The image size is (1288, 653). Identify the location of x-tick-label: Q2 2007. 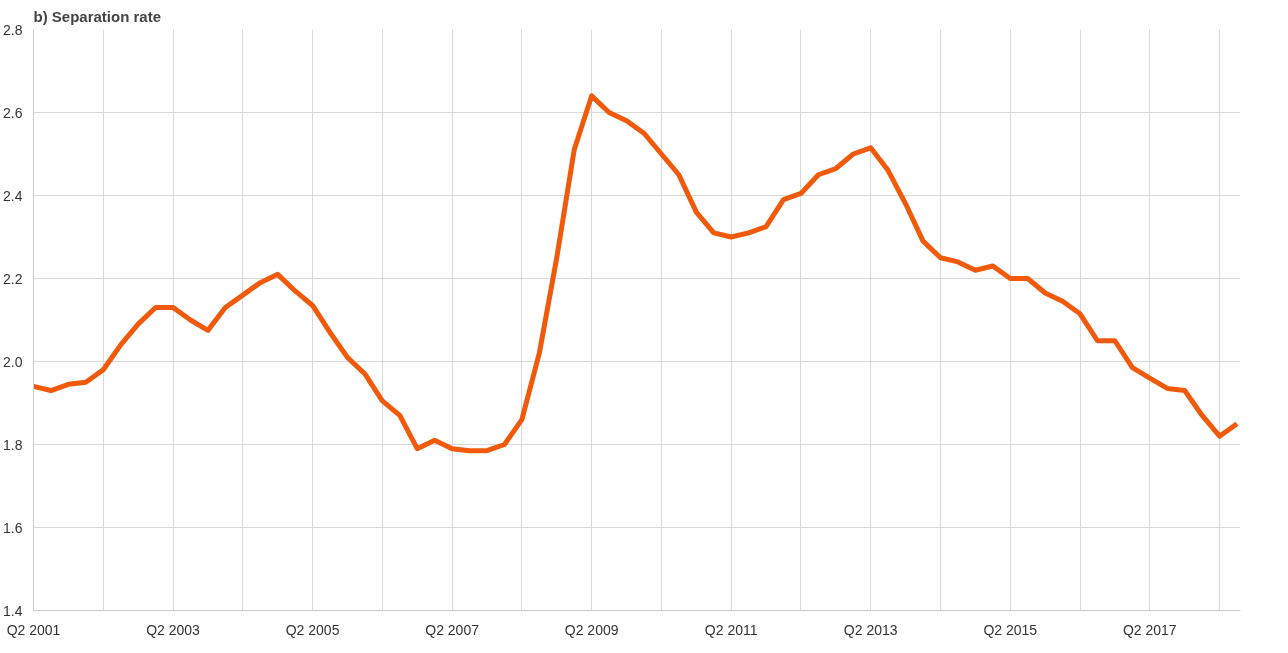
(452, 629).